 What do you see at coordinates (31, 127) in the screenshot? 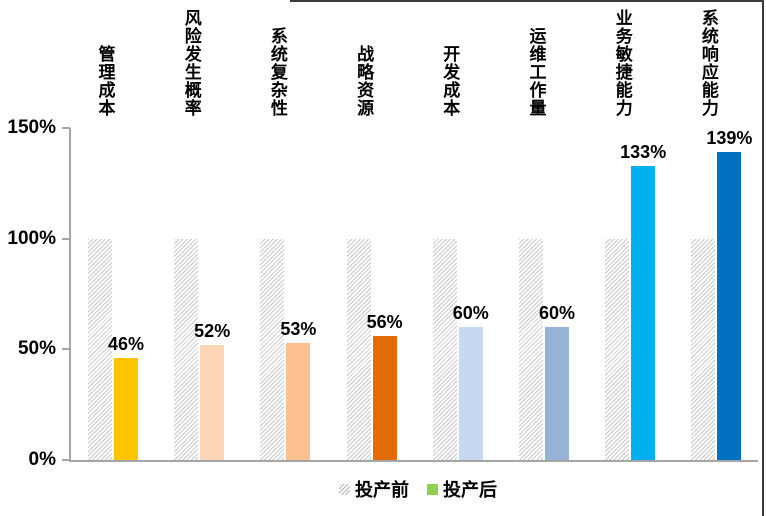
I see `y-tick-label: 150%` at bounding box center [31, 127].